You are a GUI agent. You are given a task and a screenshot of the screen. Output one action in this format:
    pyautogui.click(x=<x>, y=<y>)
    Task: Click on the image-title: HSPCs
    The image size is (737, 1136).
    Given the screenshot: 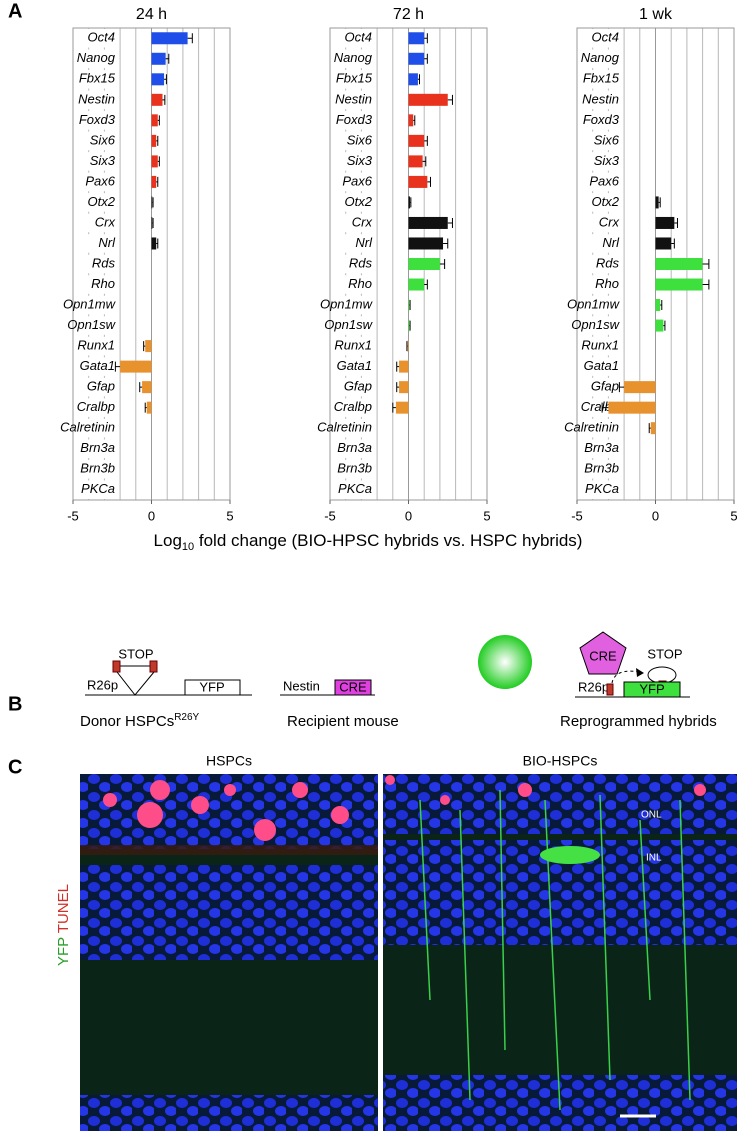 What is the action you would take?
    pyautogui.click(x=229, y=761)
    